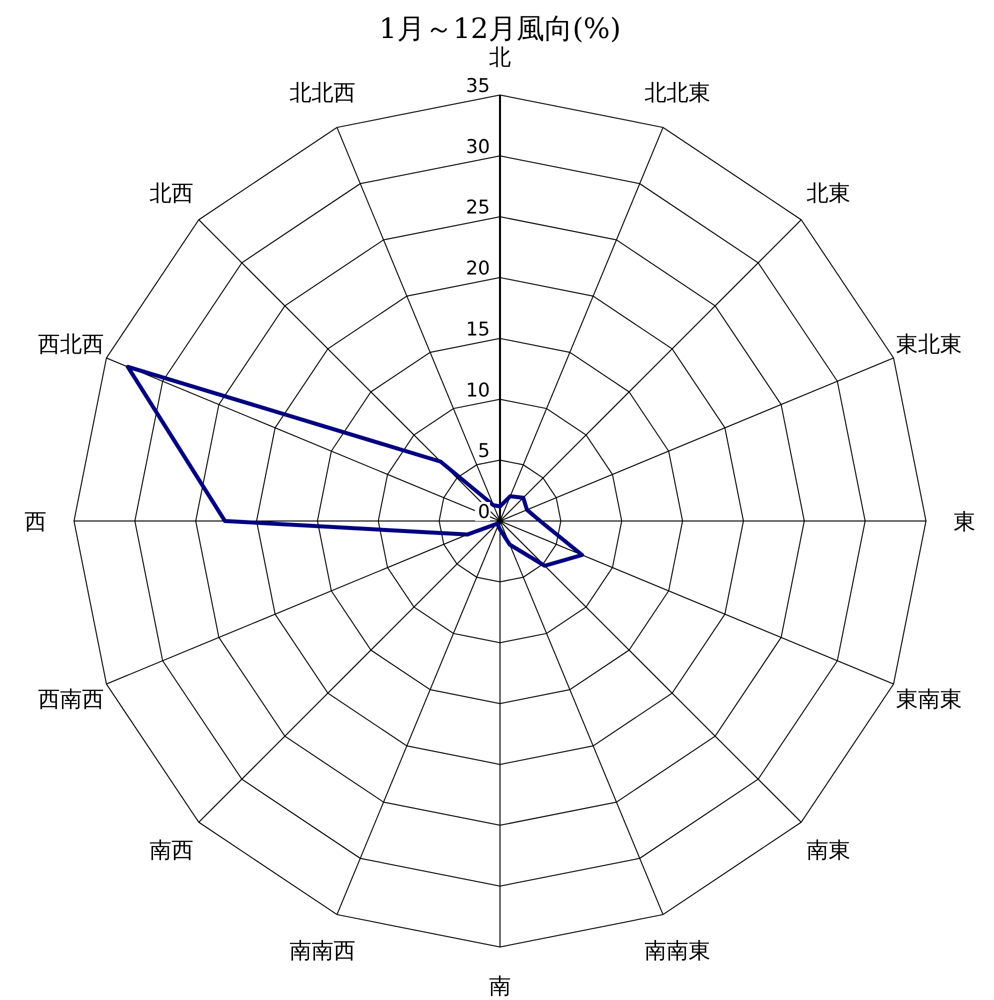 This screenshot has width=994, height=1000. I want to click on spoke-label: 北西, so click(172, 194).